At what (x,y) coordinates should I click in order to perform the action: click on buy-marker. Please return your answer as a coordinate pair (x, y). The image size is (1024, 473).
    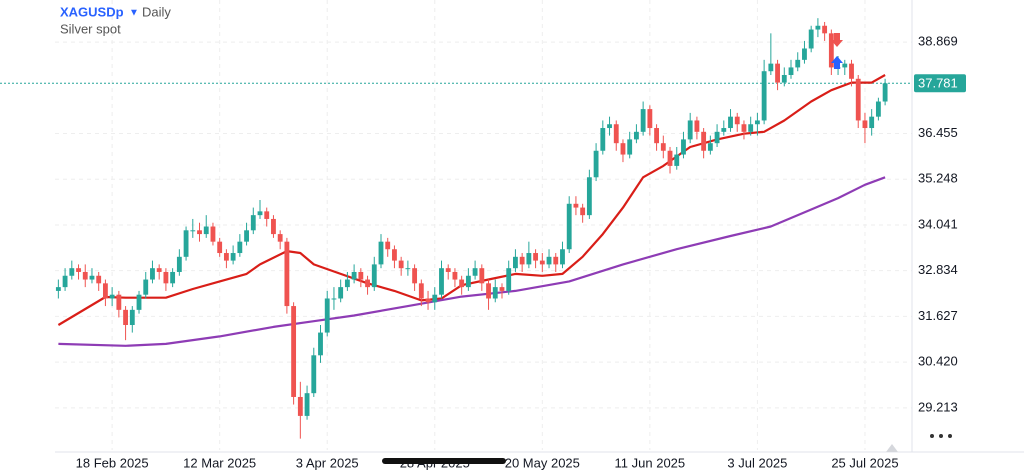
    Looking at the image, I should click on (837, 62).